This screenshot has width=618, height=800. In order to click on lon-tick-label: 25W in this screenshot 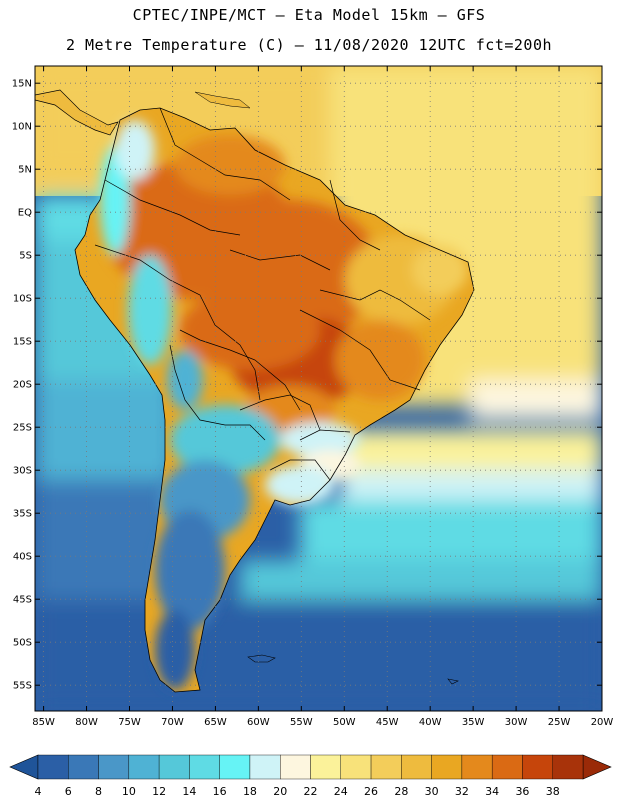, I will do `click(559, 722)`.